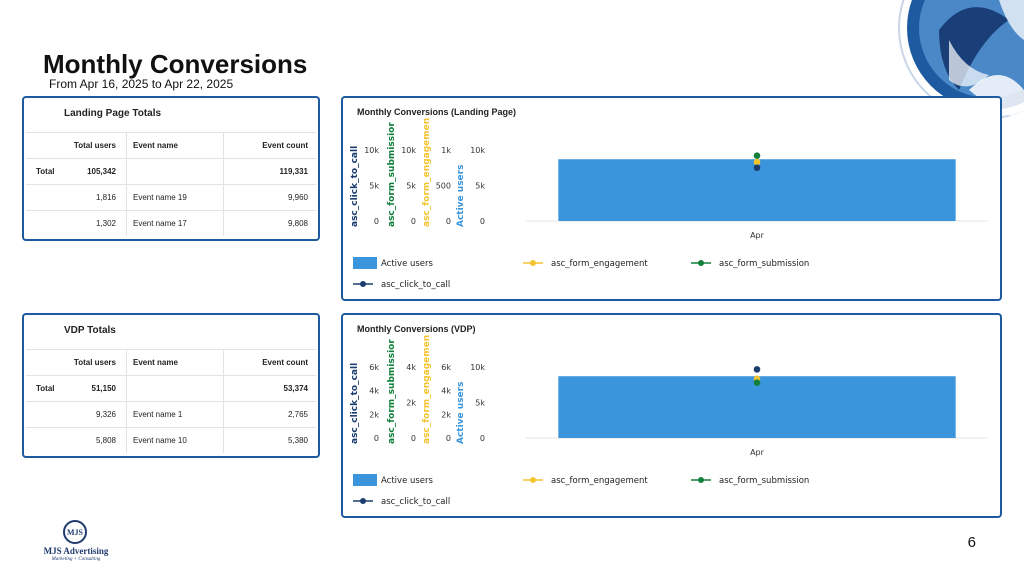 The image size is (1024, 578). Describe the element at coordinates (171, 197) in the screenshot. I see `table-row: 1,816 Event name 19 9,960` at that location.